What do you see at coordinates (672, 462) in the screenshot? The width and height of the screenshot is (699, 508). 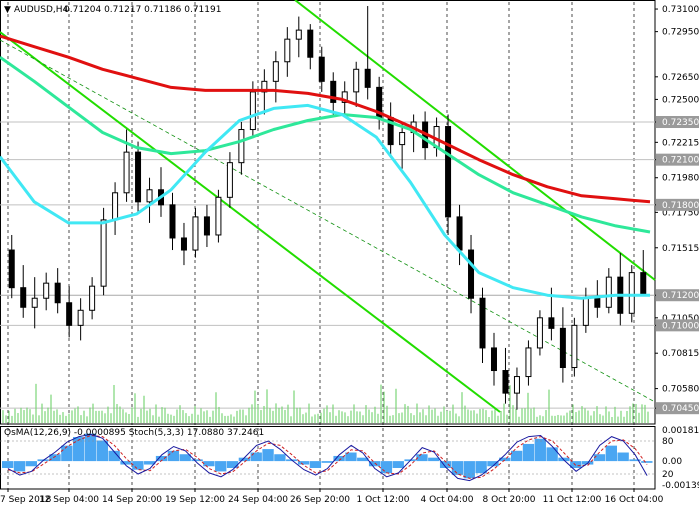 I see `oscillator-tick-label: 0.00` at bounding box center [672, 462].